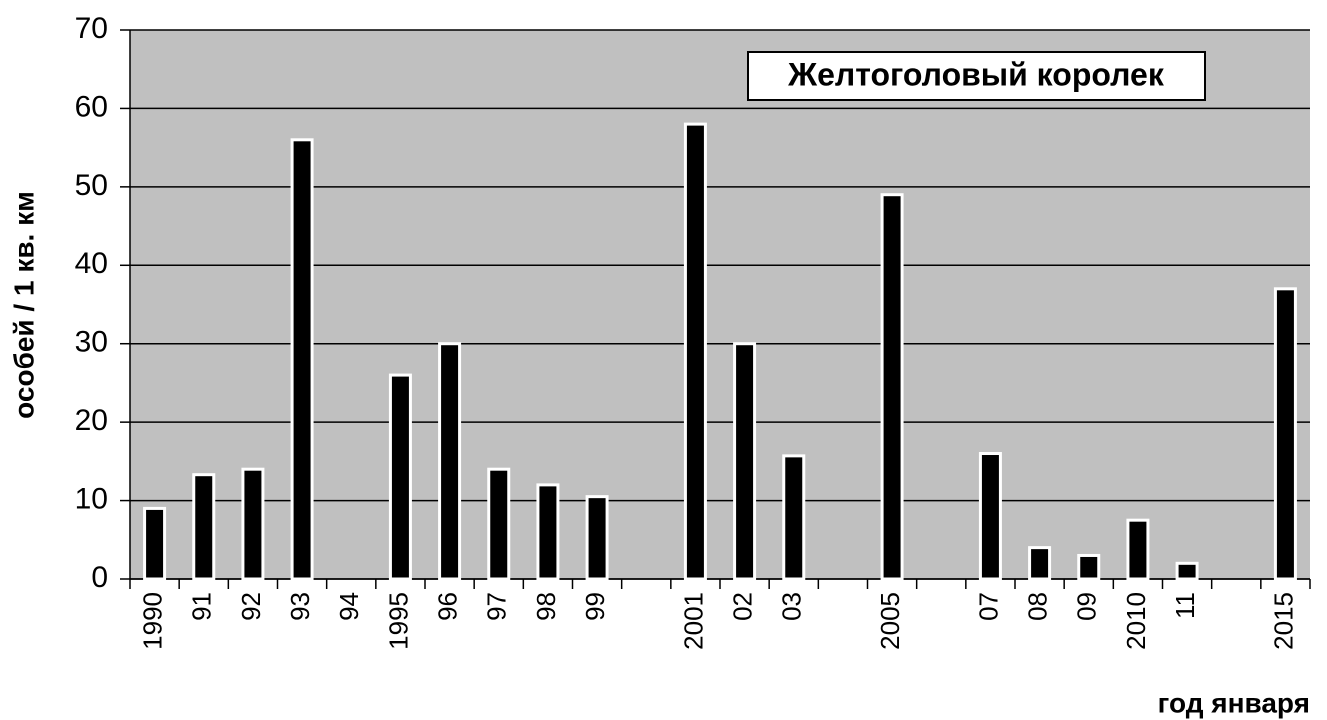 The image size is (1327, 720). I want to click on y-tick-label: 60, so click(91, 106).